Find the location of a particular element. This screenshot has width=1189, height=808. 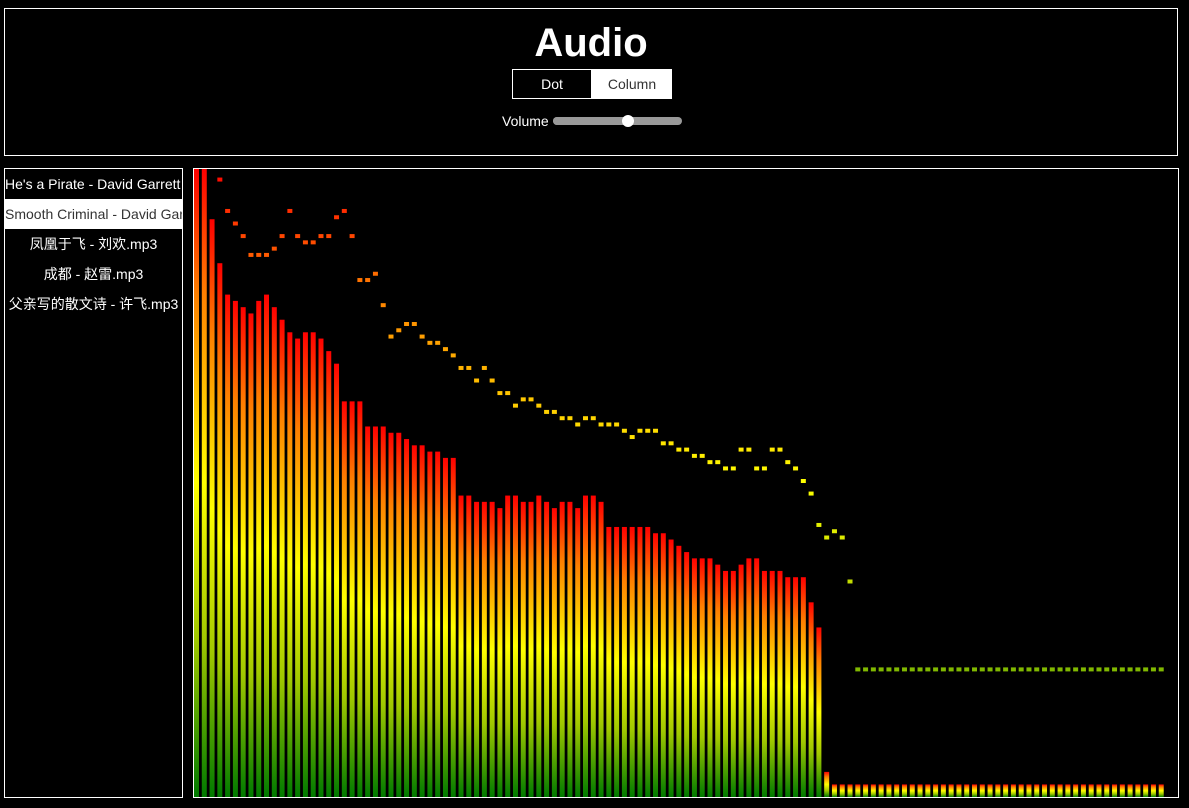

display-mode-toggle: Dot Column is located at coordinates (592, 84).